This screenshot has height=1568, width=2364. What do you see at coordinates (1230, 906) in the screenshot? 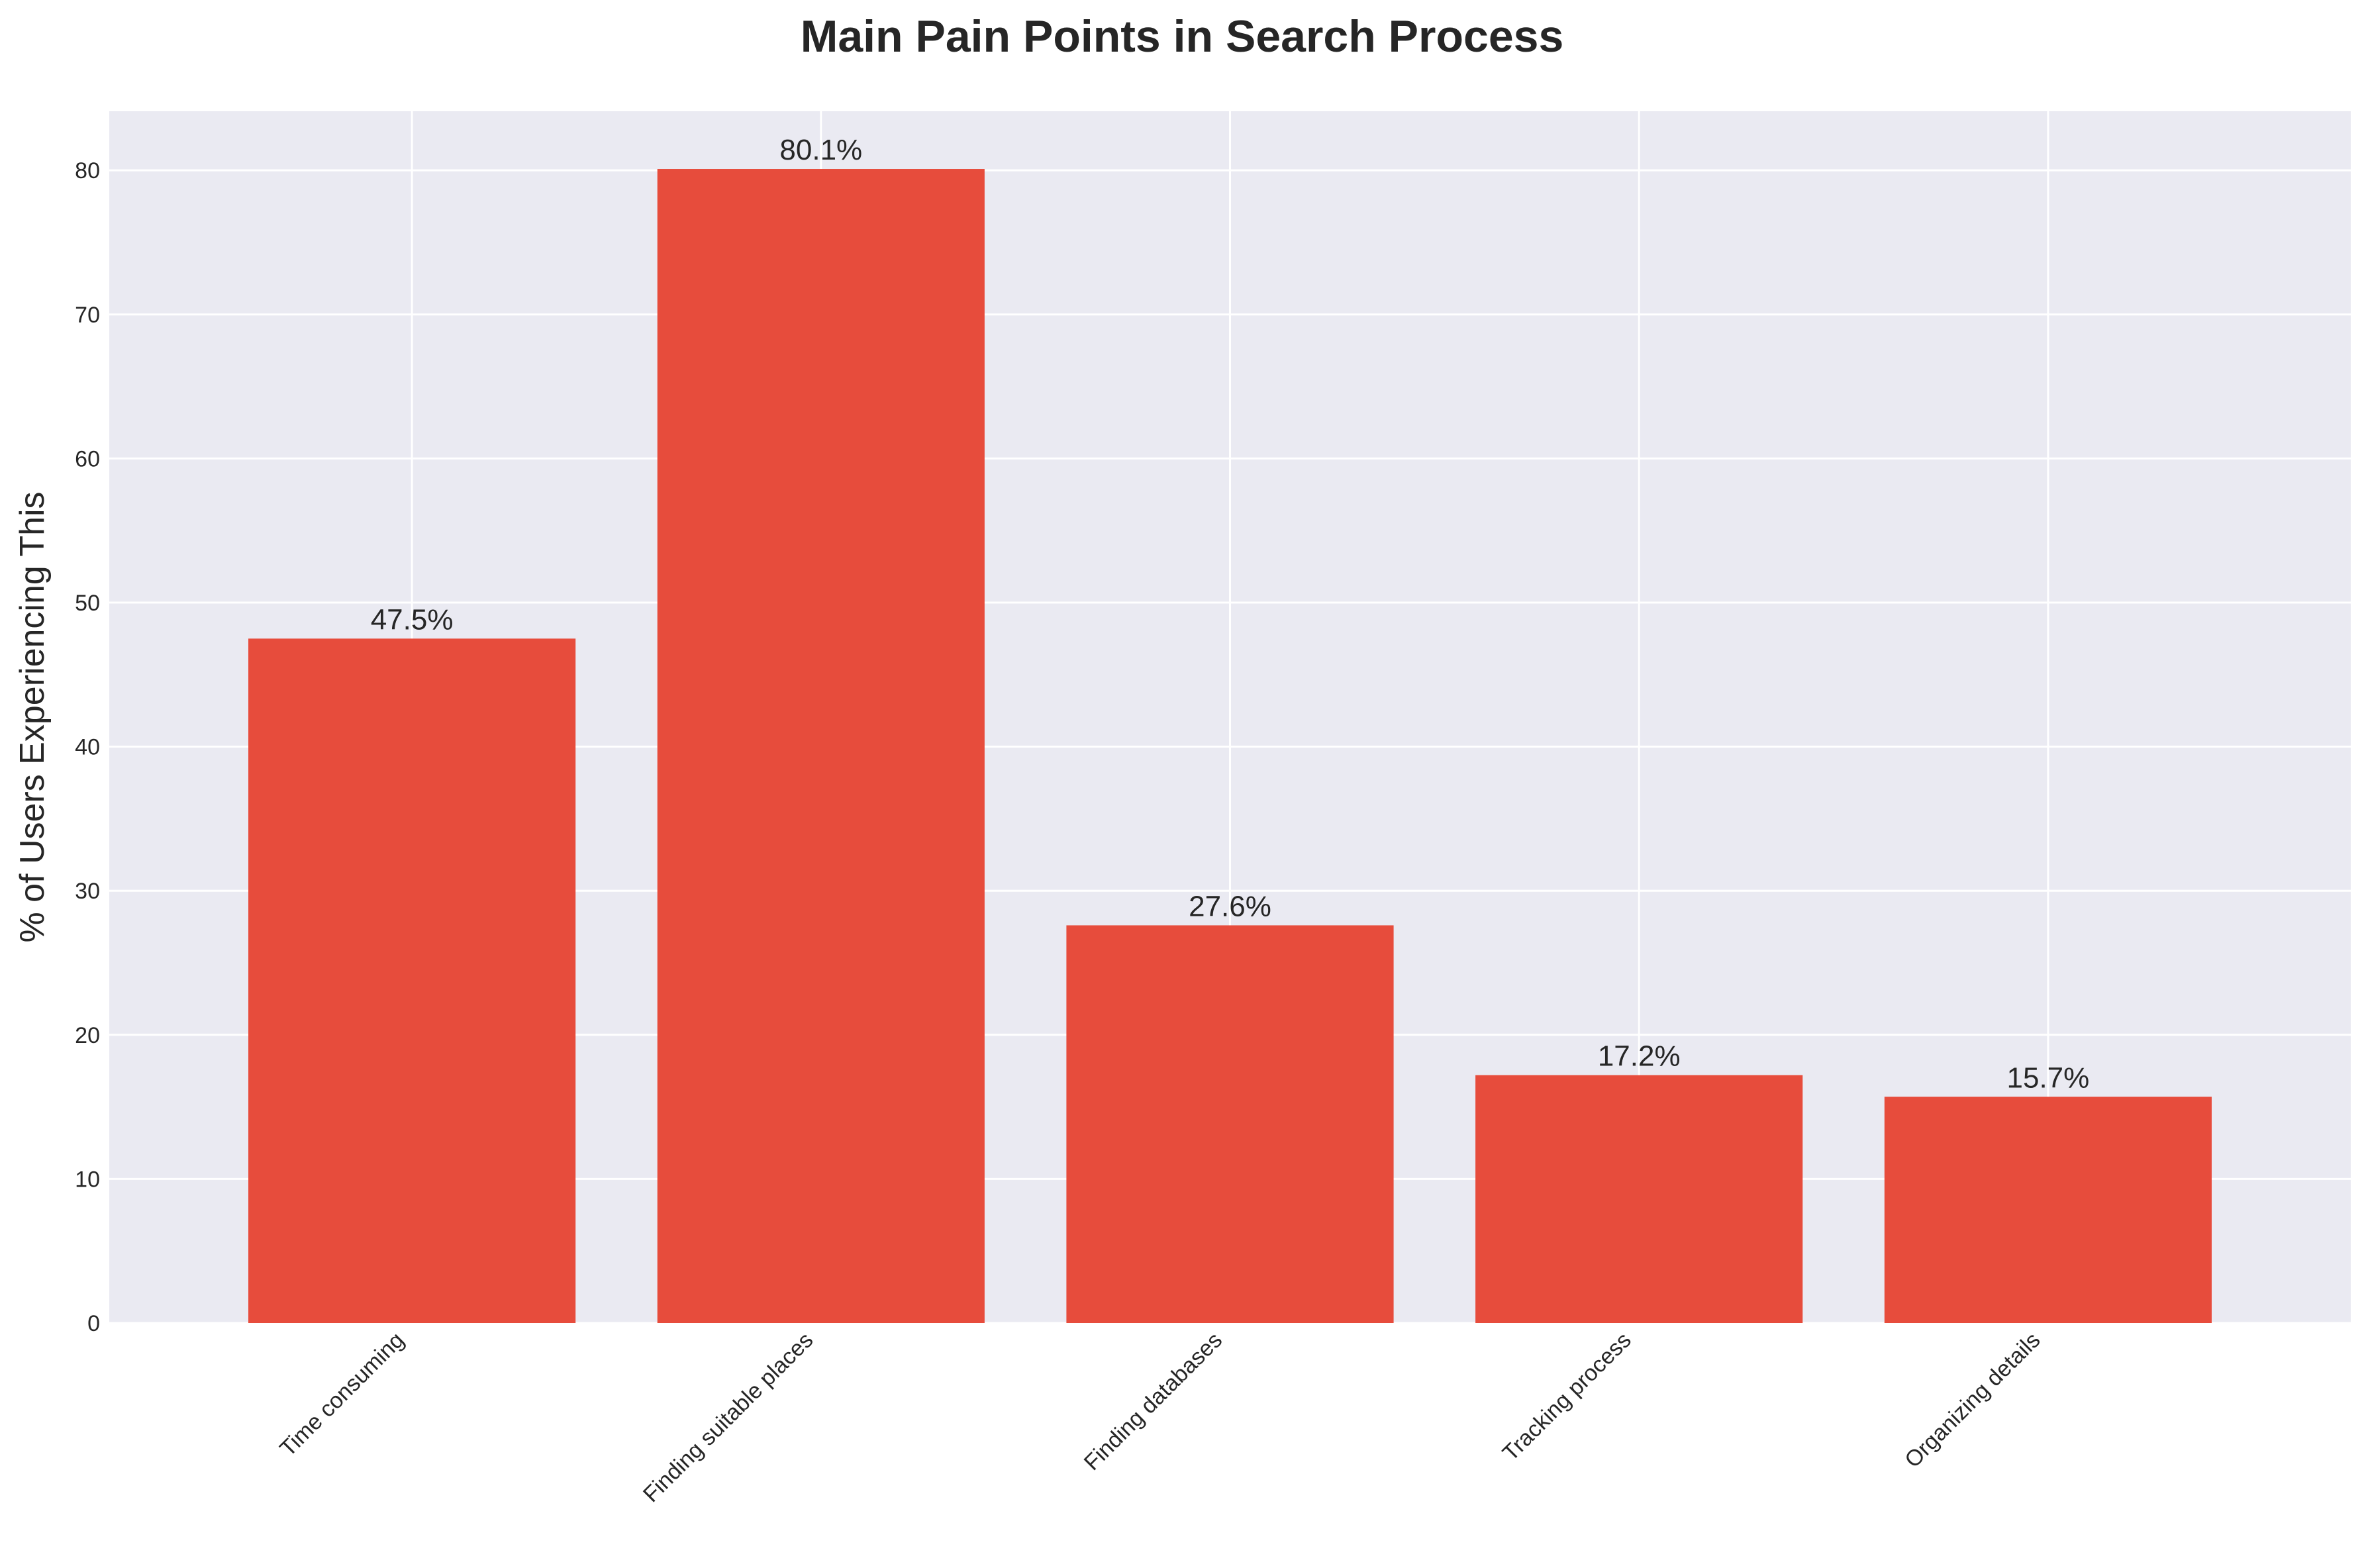
I see `bar-value-label: 27.6%` at bounding box center [1230, 906].